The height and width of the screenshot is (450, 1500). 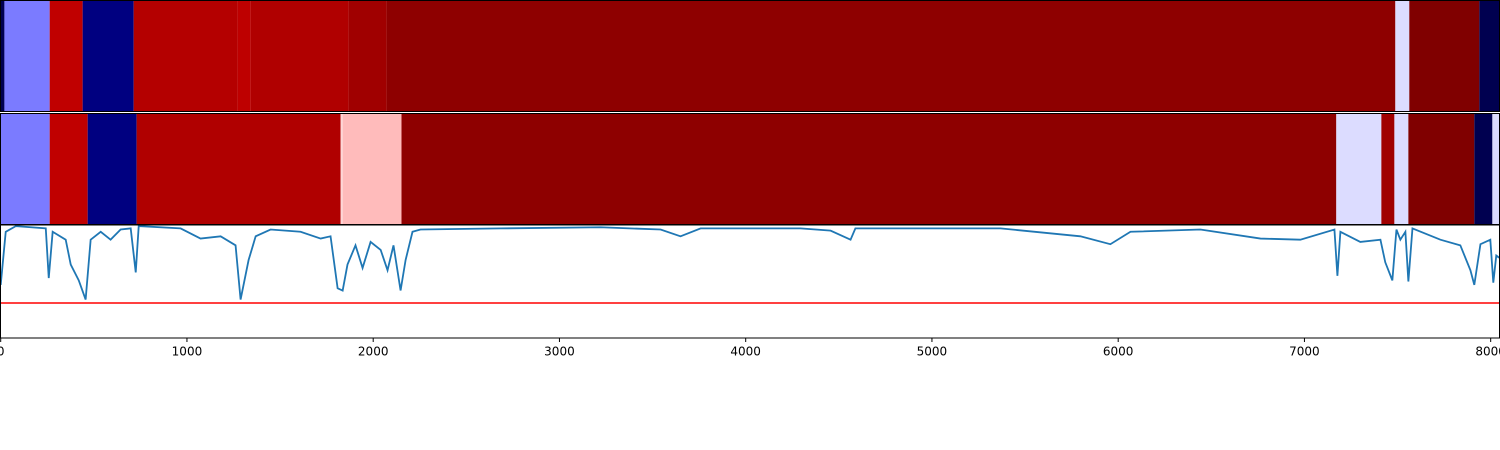 What do you see at coordinates (1487, 352) in the screenshot?
I see `x-tick-label: 8000` at bounding box center [1487, 352].